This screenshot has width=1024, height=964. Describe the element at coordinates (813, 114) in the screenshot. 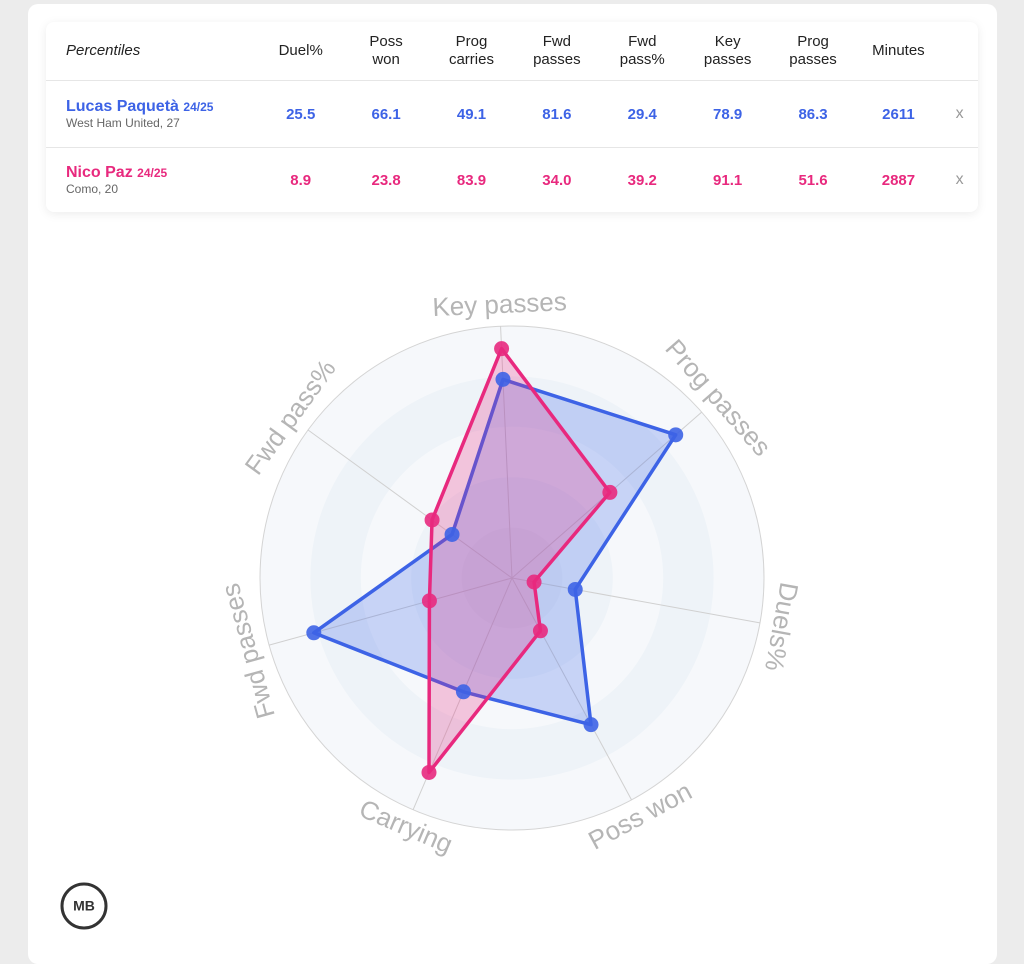

I see `value-cell: 86.3` at that location.